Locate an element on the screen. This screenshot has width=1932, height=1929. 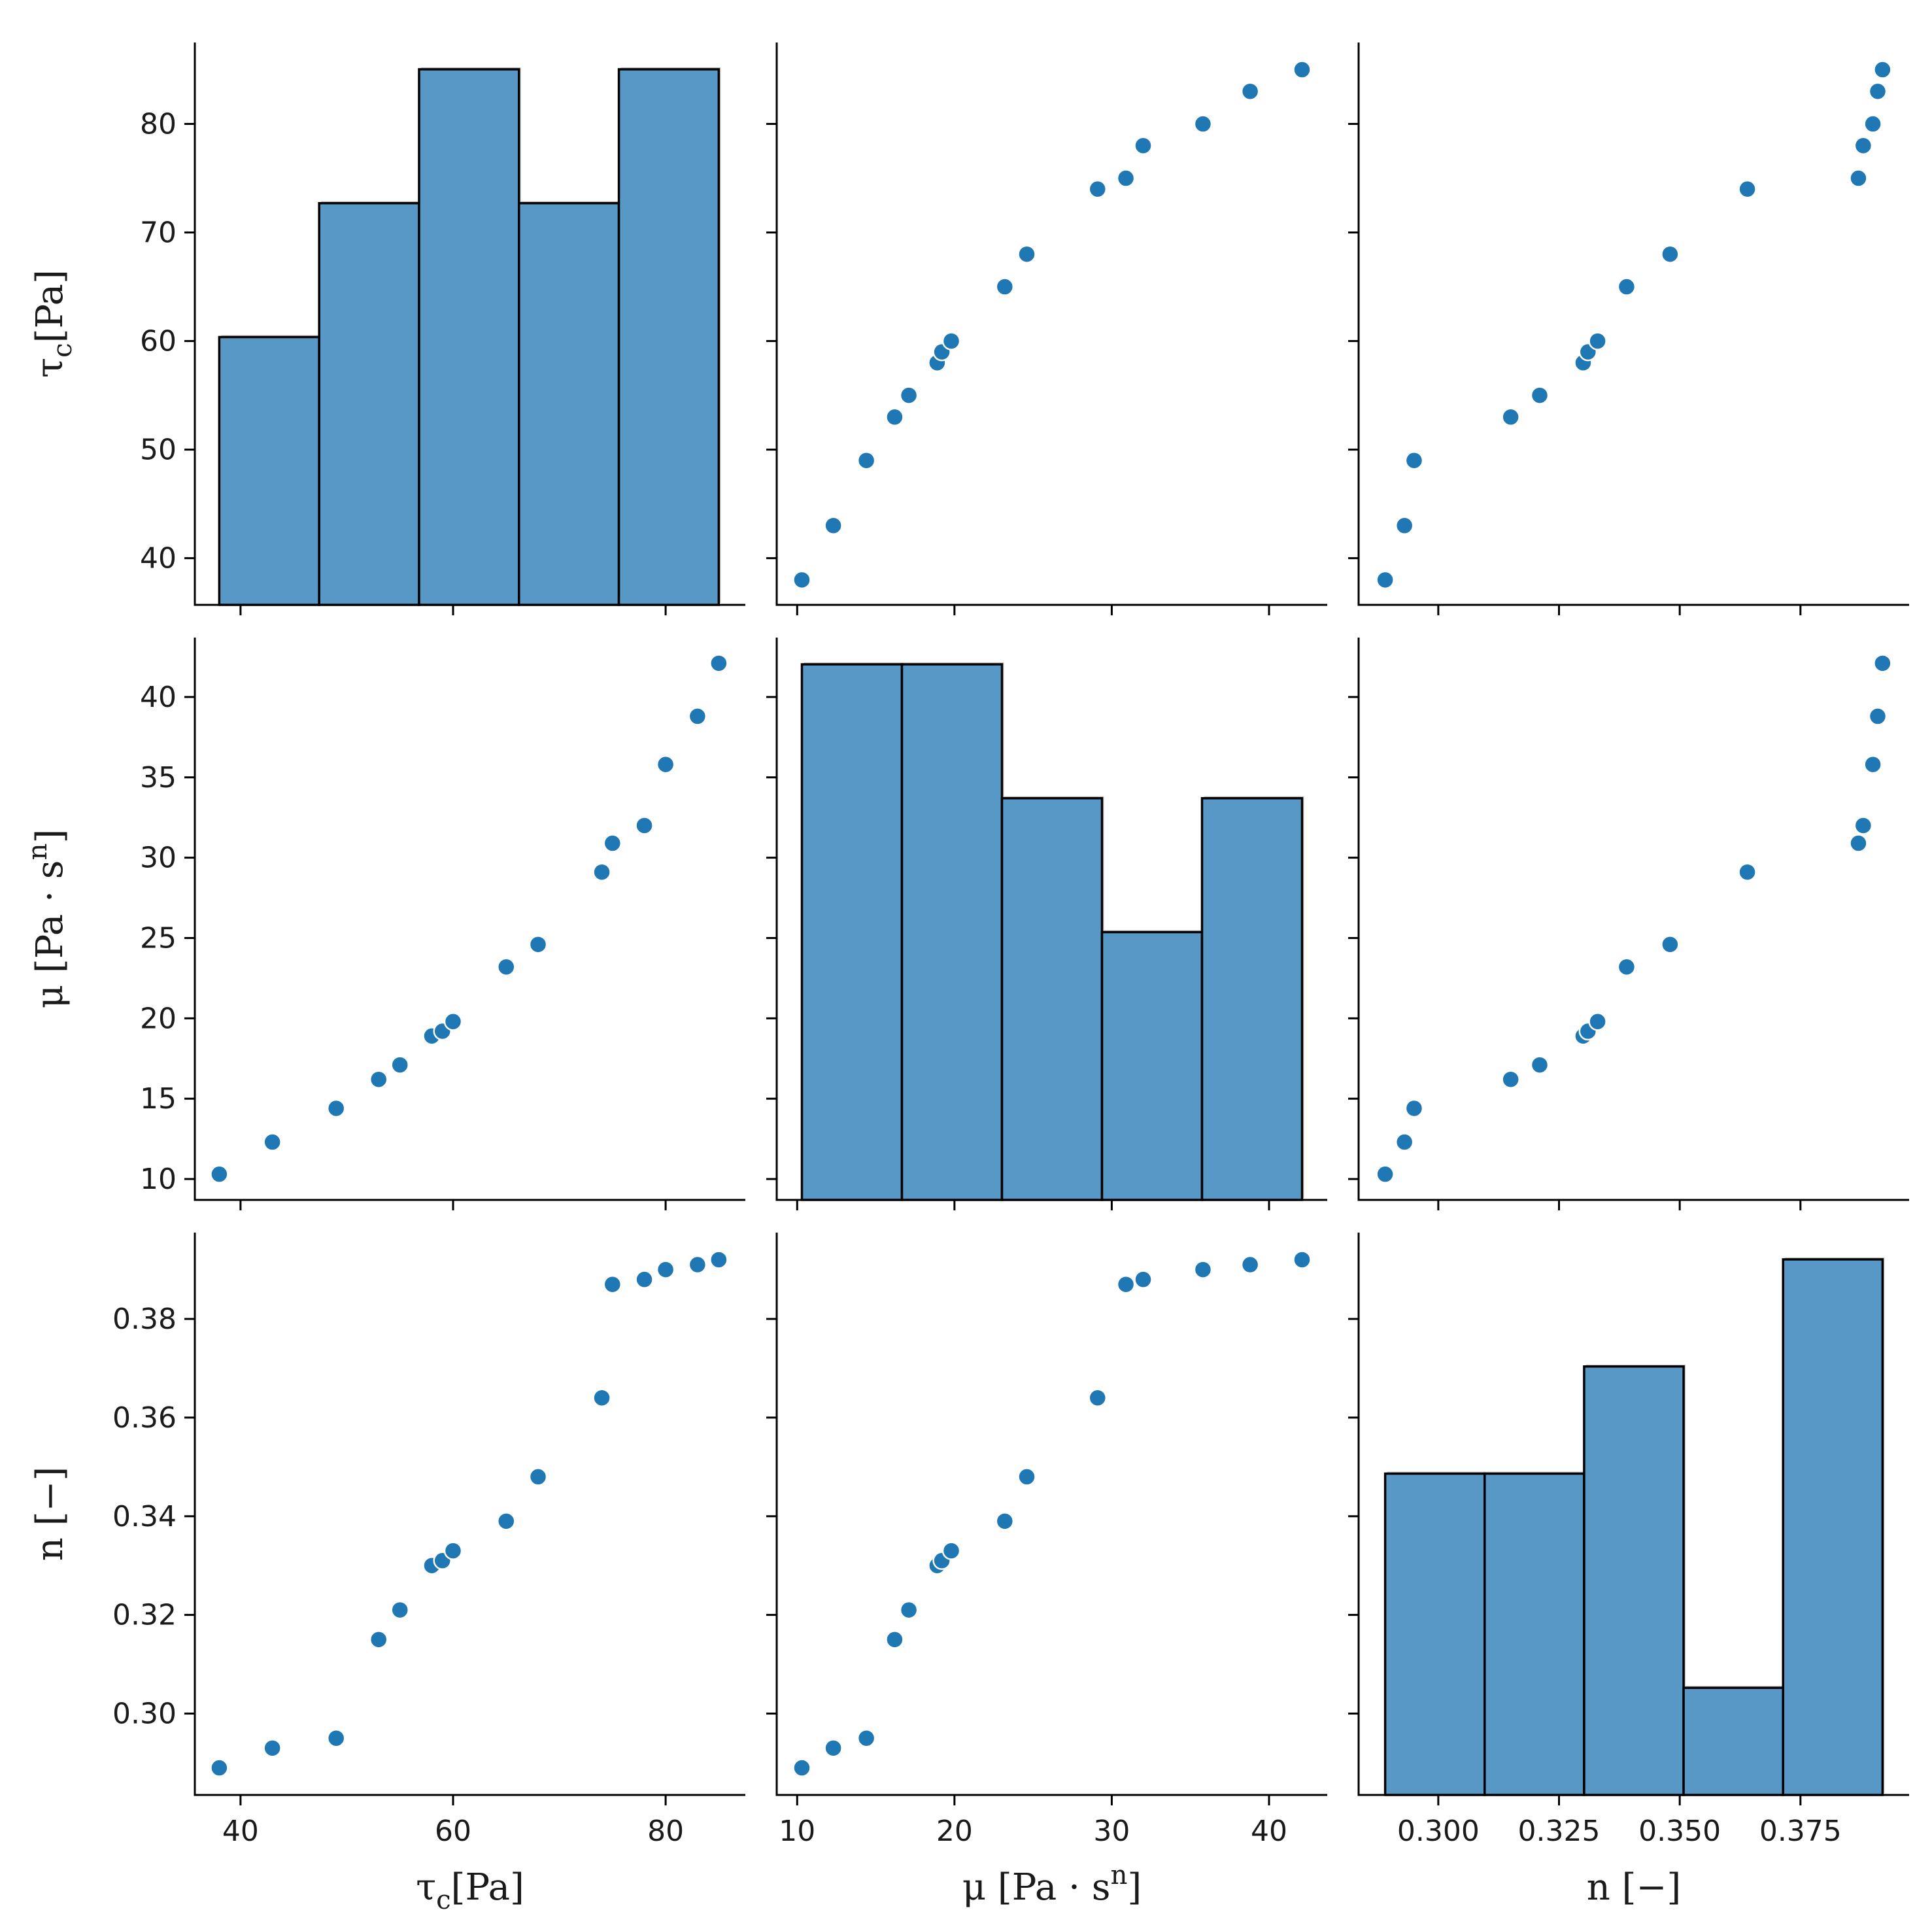
panel-mu-vs-mu is located at coordinates (1046, 924).